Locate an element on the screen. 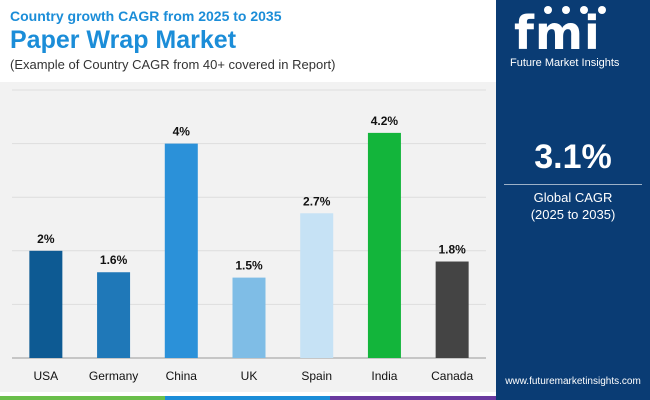  website-link: www.futuremarketinsights.com is located at coordinates (573, 381).